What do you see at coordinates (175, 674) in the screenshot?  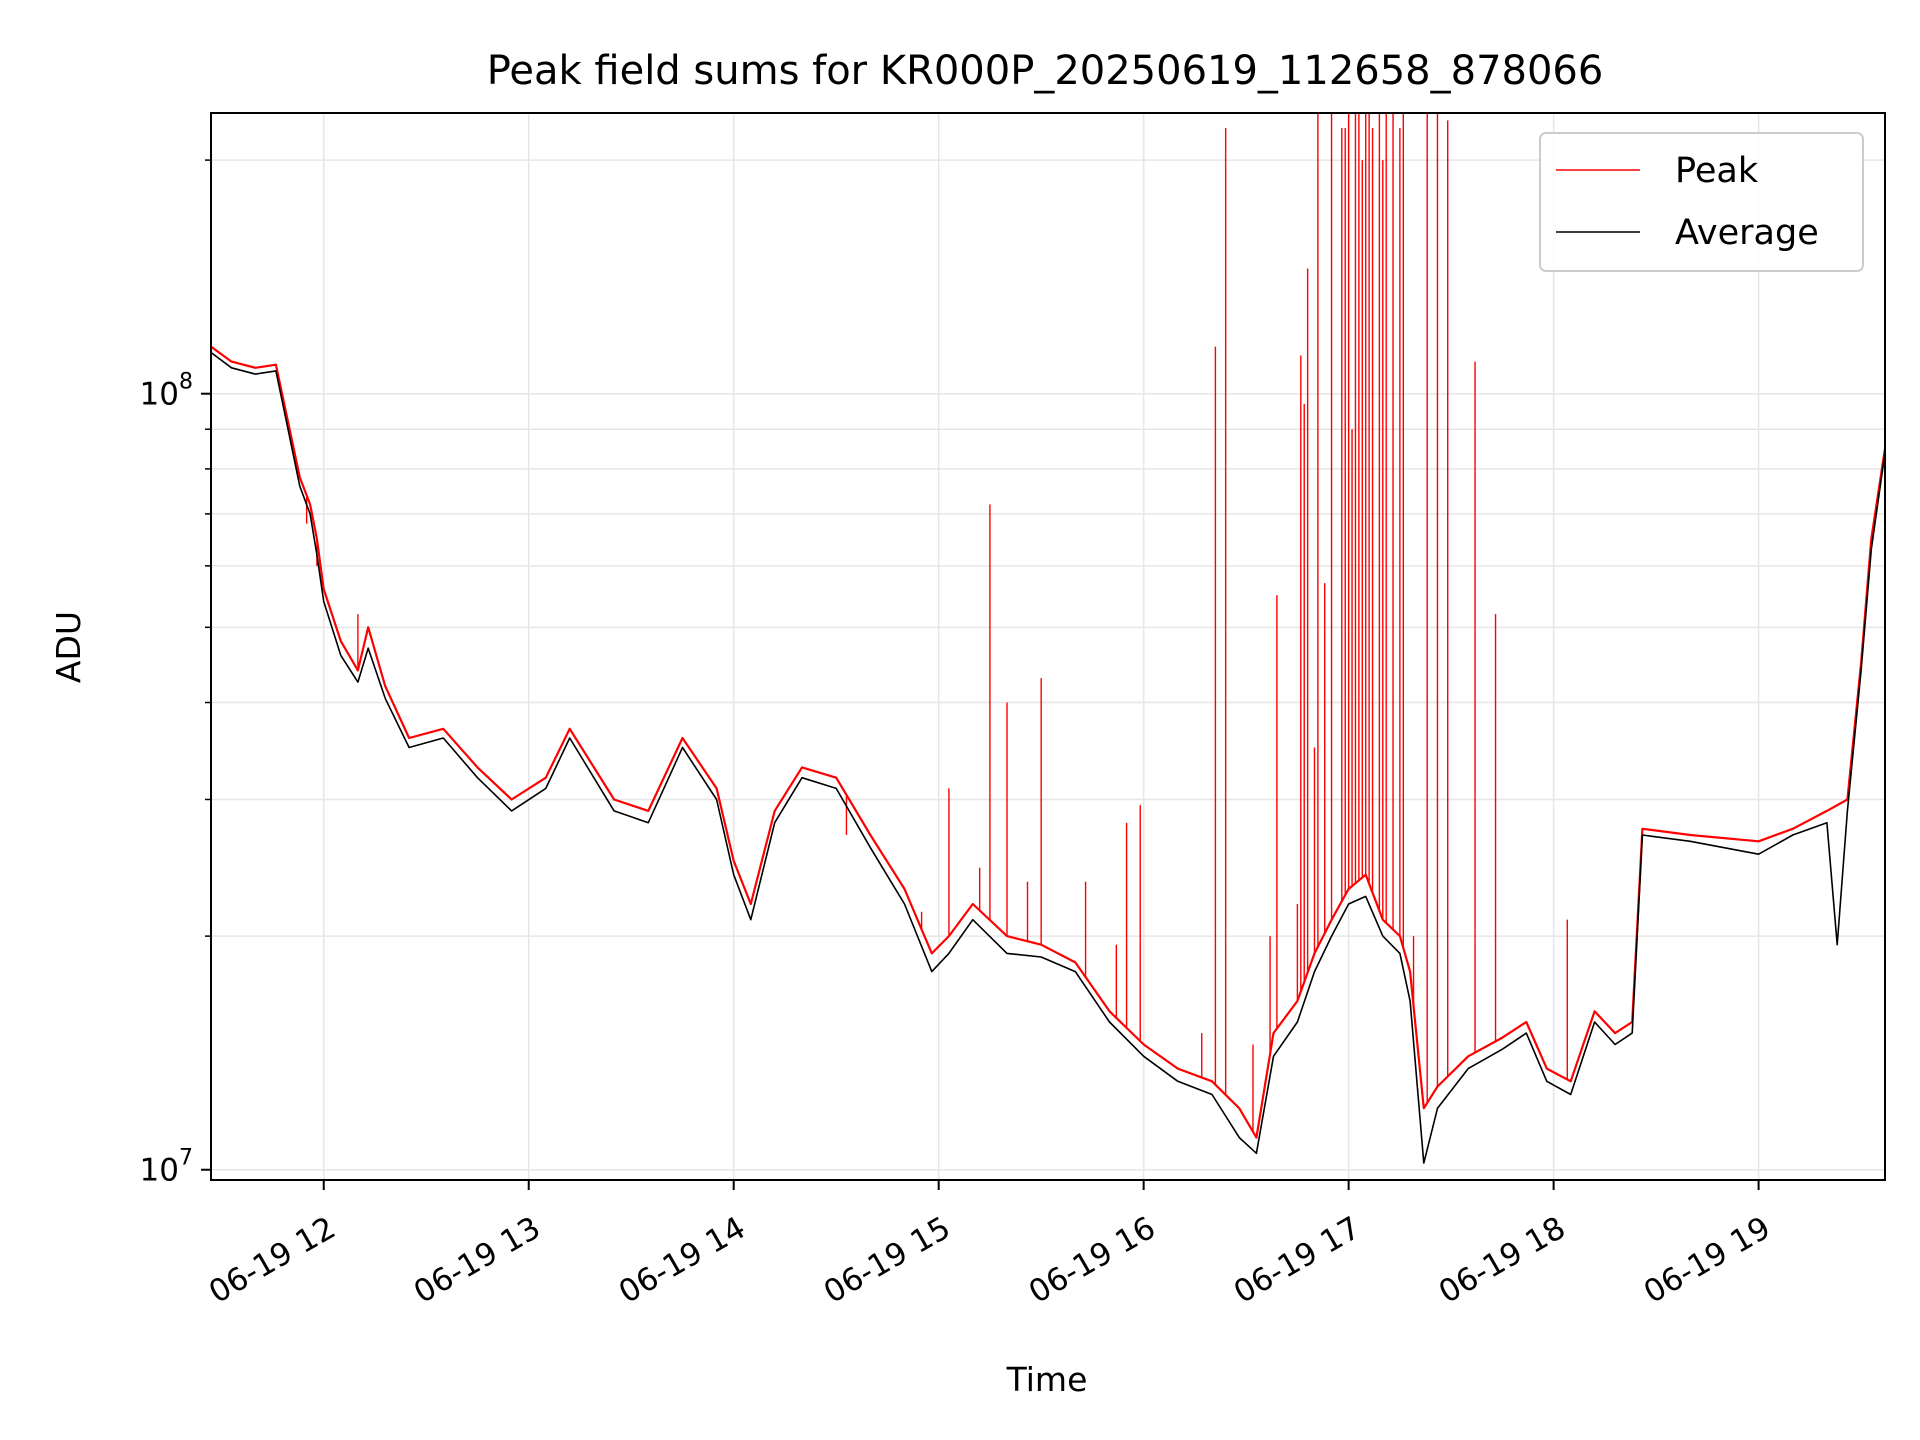 I see `y-axis: 10⁷ 10⁸` at bounding box center [175, 674].